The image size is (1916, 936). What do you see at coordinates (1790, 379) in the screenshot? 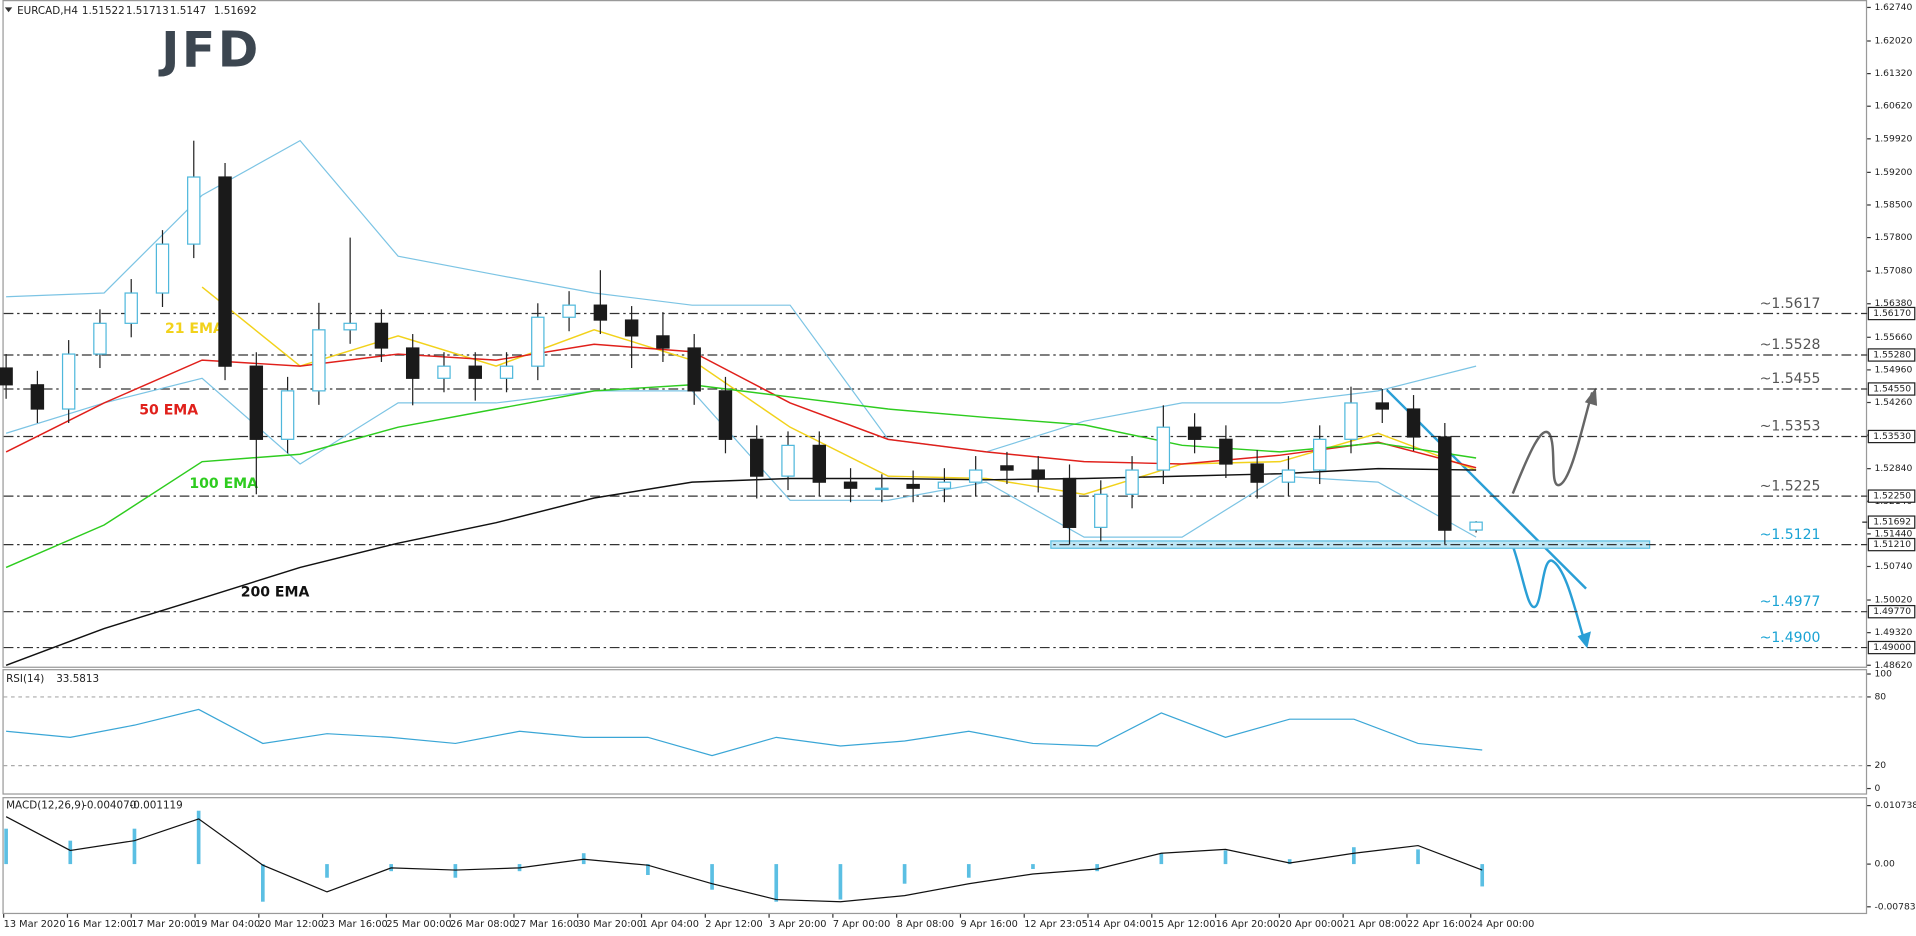
I see `level-label: ~1.5455` at bounding box center [1790, 379].